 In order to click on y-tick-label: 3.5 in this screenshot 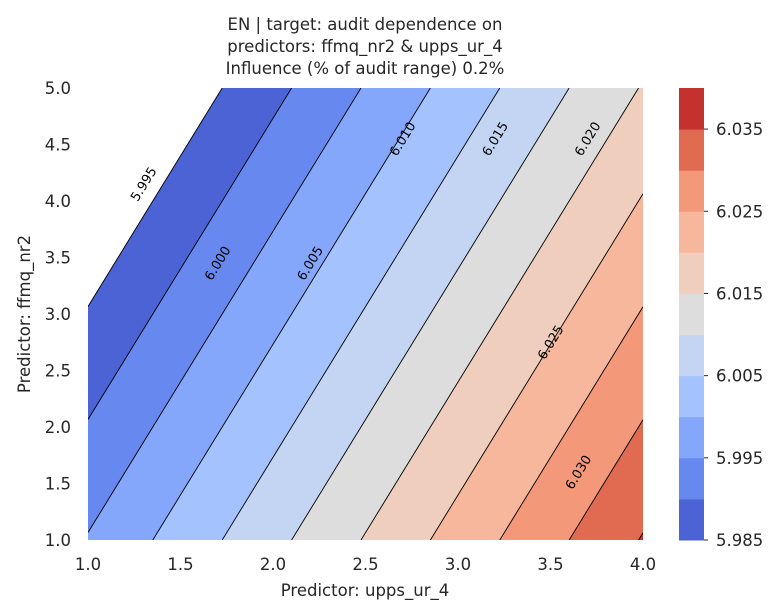, I will do `click(58, 258)`.